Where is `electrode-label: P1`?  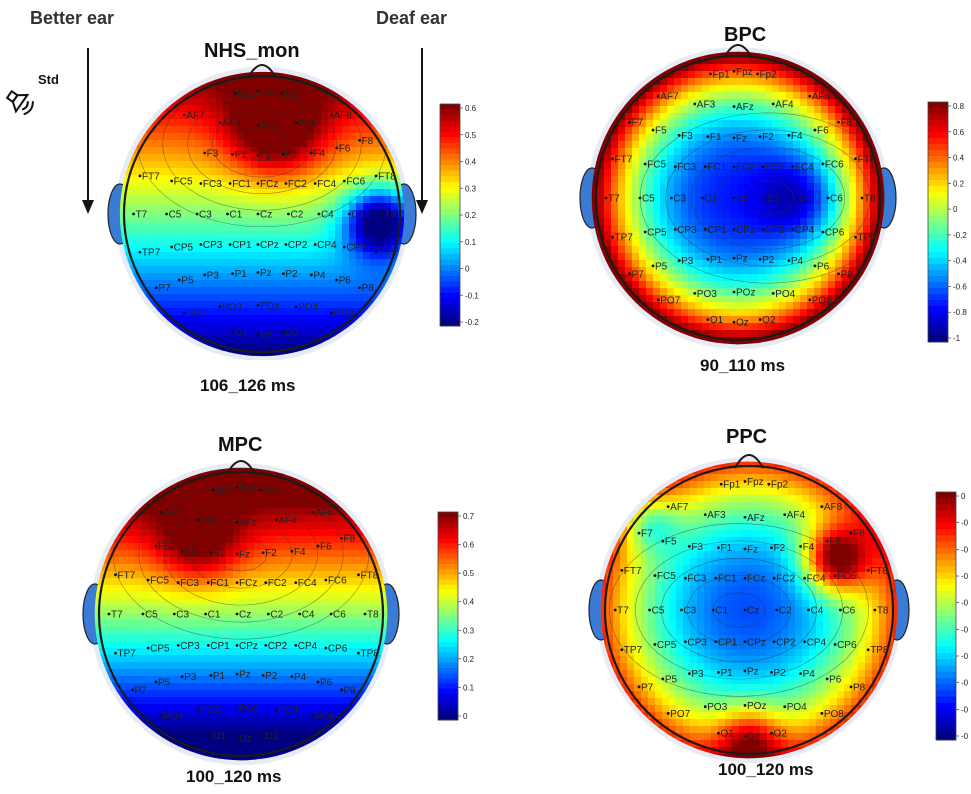
electrode-label: P1 is located at coordinates (716, 260).